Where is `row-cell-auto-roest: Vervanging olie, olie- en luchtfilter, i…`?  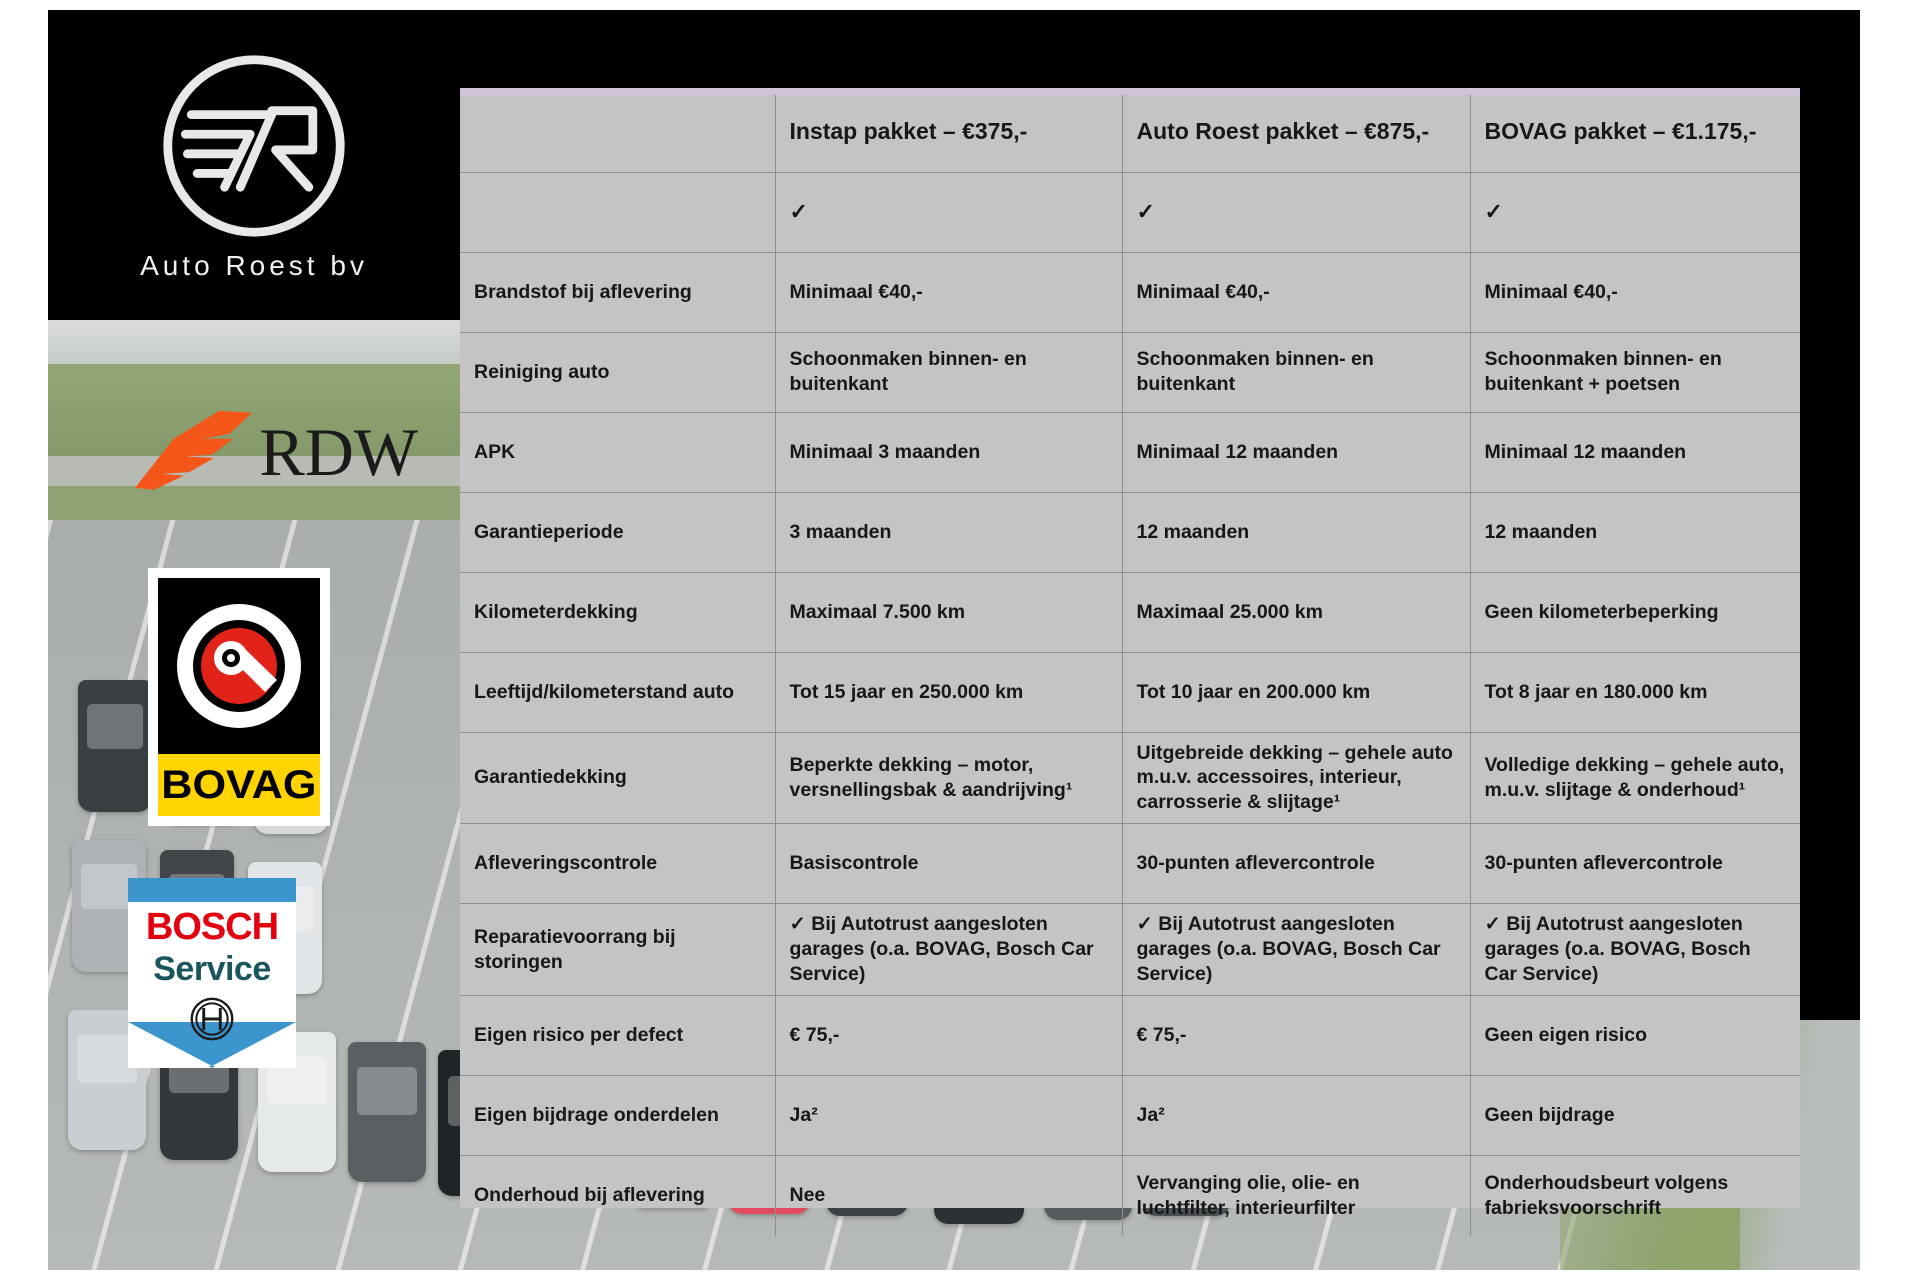
row-cell-auto-roest: Vervanging olie, olie- en luchtfilter, i… is located at coordinates (1296, 1195).